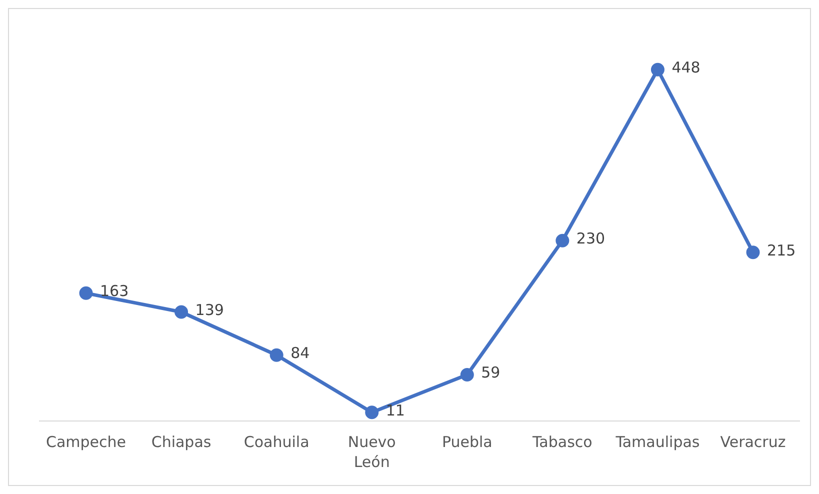 The height and width of the screenshot is (494, 819). I want to click on x-tick-label: Campeche, so click(86, 442).